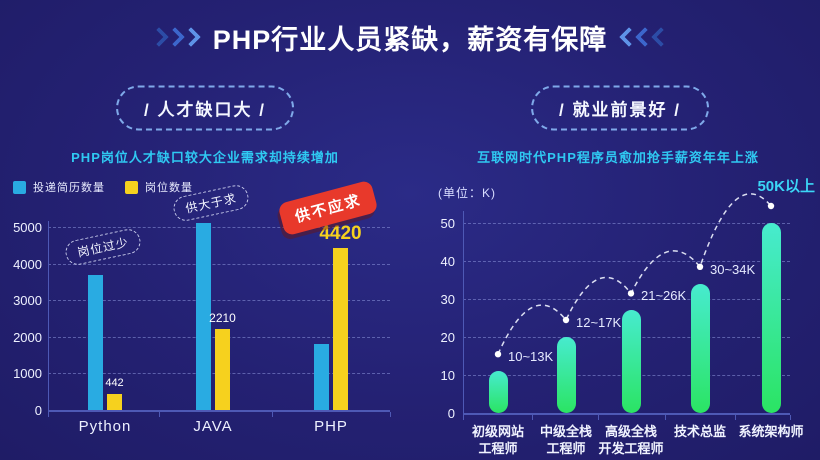  What do you see at coordinates (95, 342) in the screenshot?
I see `bar-resumes-Python` at bounding box center [95, 342].